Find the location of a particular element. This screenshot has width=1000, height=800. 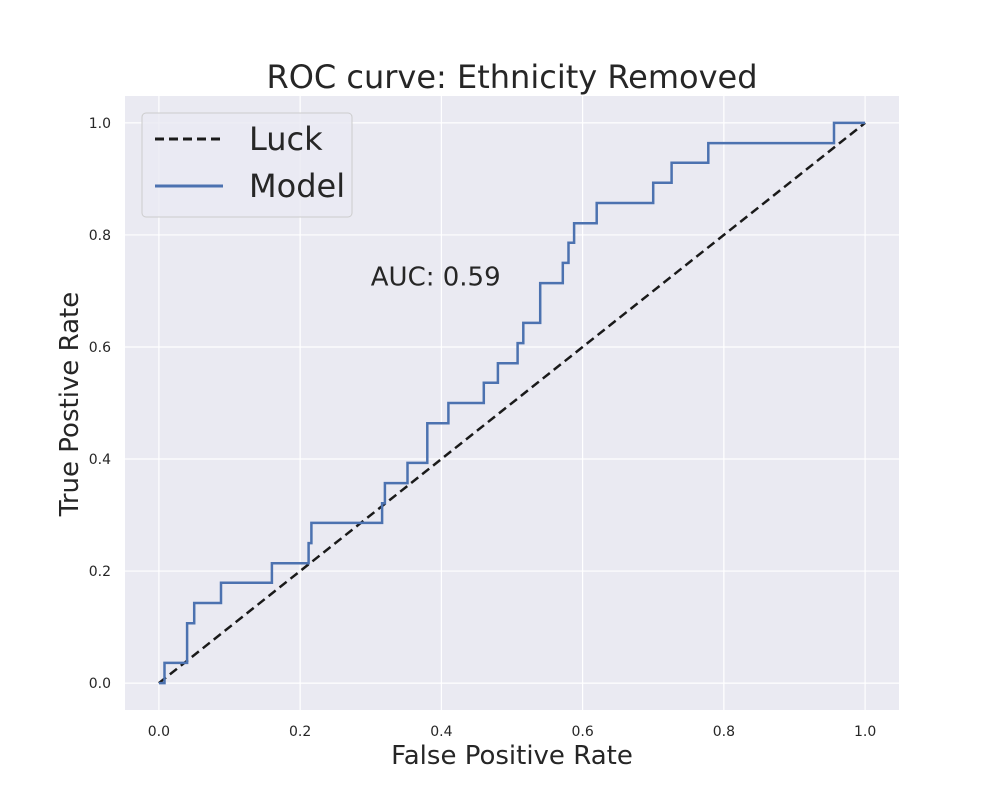

x-tick-label: 0.4 is located at coordinates (441, 732).